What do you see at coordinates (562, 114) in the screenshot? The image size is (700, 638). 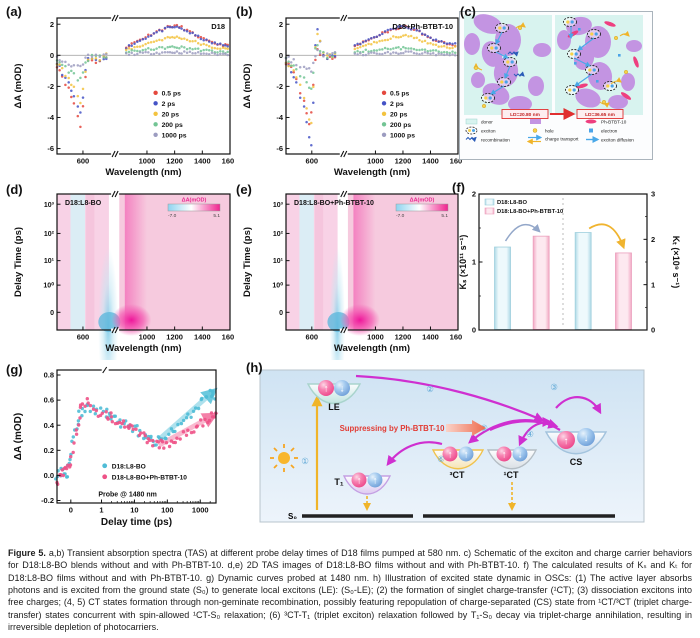 I see `diffusion-length-callouts: LD=20.80 nm LD=36.65 nm` at bounding box center [562, 114].